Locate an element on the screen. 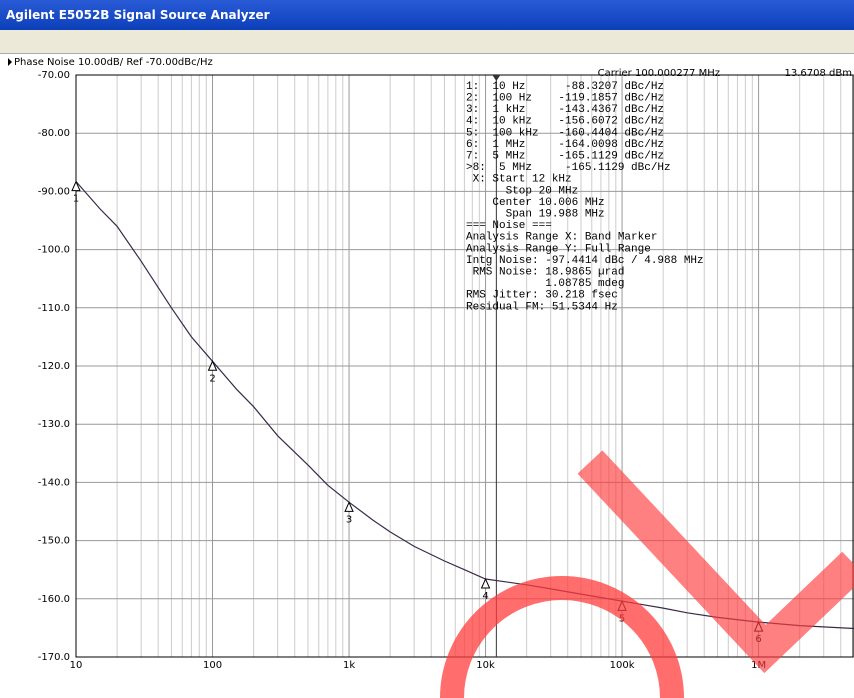 The width and height of the screenshot is (854, 698). toolbar is located at coordinates (427, 42).